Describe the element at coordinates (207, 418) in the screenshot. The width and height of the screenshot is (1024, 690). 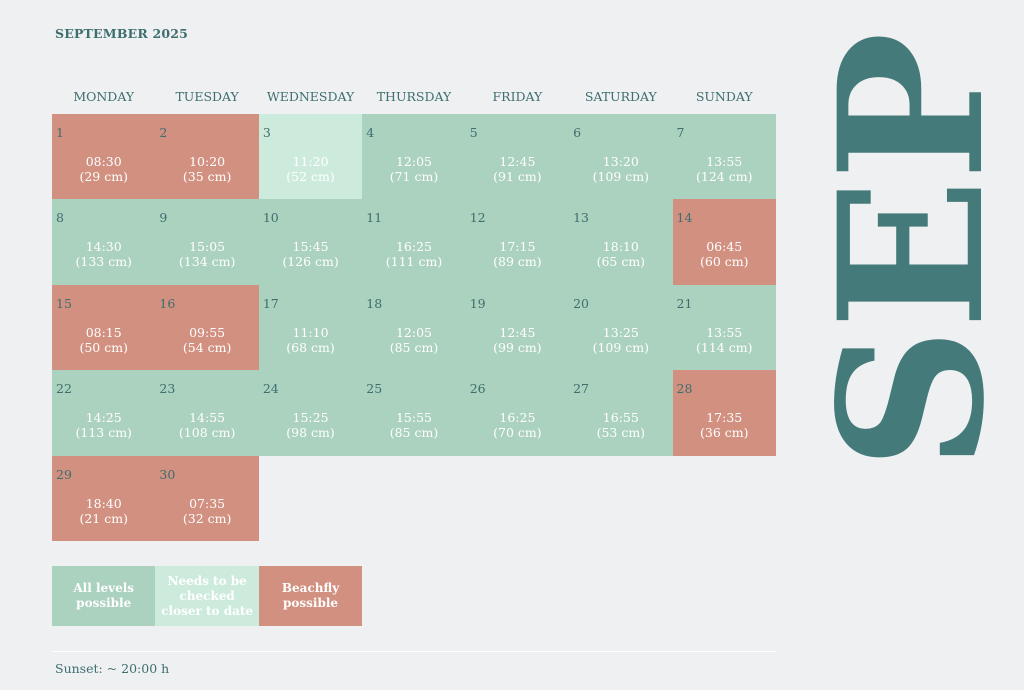
I see `tide-time: 14:55` at that location.